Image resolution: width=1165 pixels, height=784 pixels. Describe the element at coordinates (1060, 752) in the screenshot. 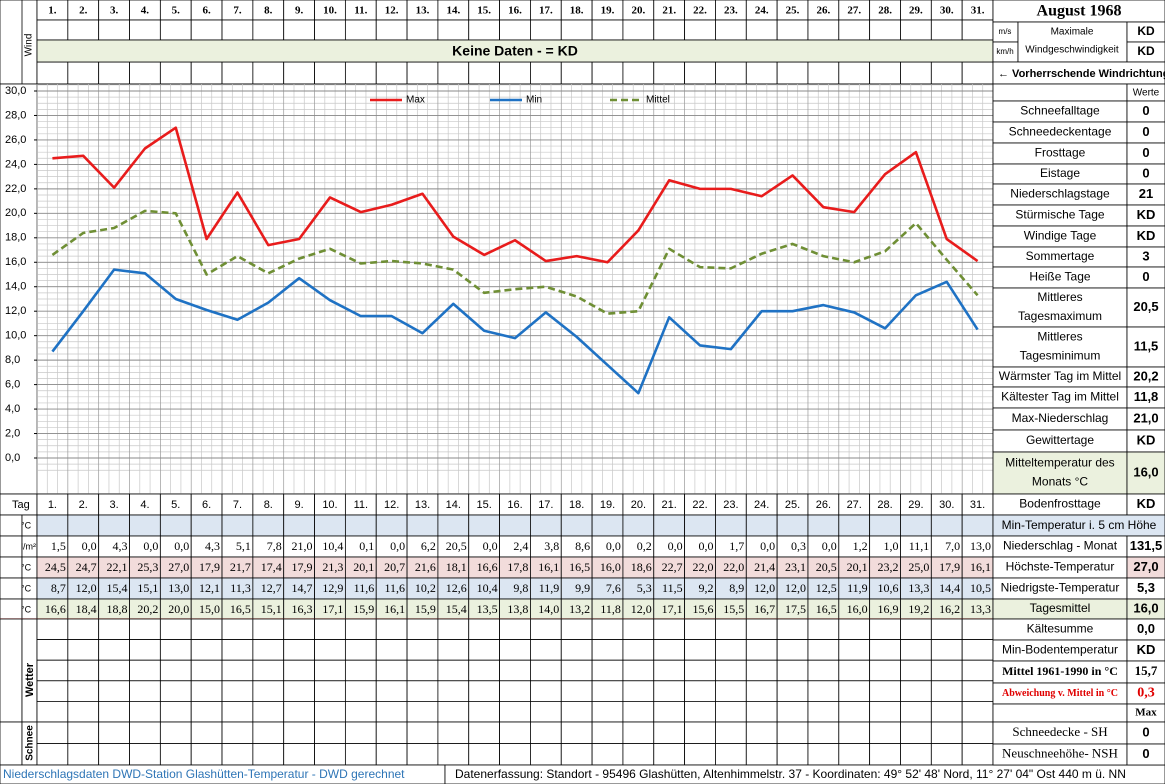

I see `panel-label: Neuschneehöhe- NSH` at that location.